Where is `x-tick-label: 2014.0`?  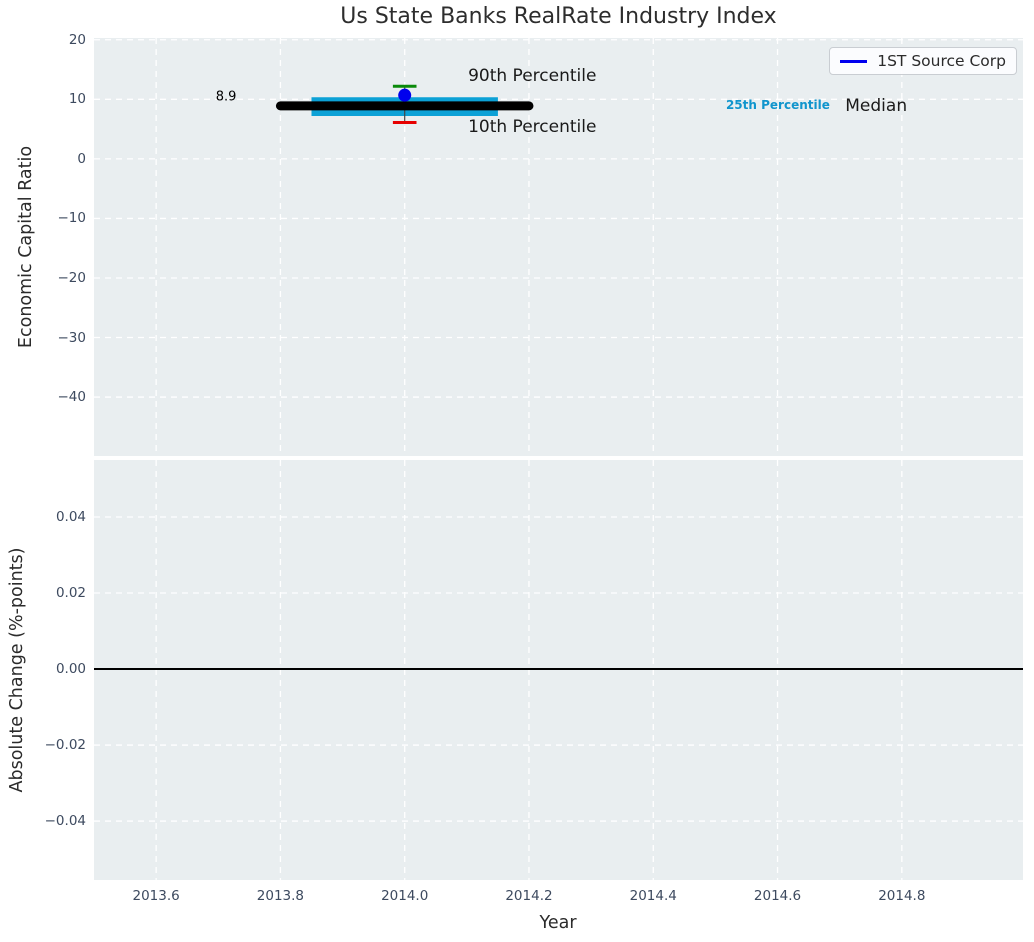 x-tick-label: 2014.0 is located at coordinates (405, 896).